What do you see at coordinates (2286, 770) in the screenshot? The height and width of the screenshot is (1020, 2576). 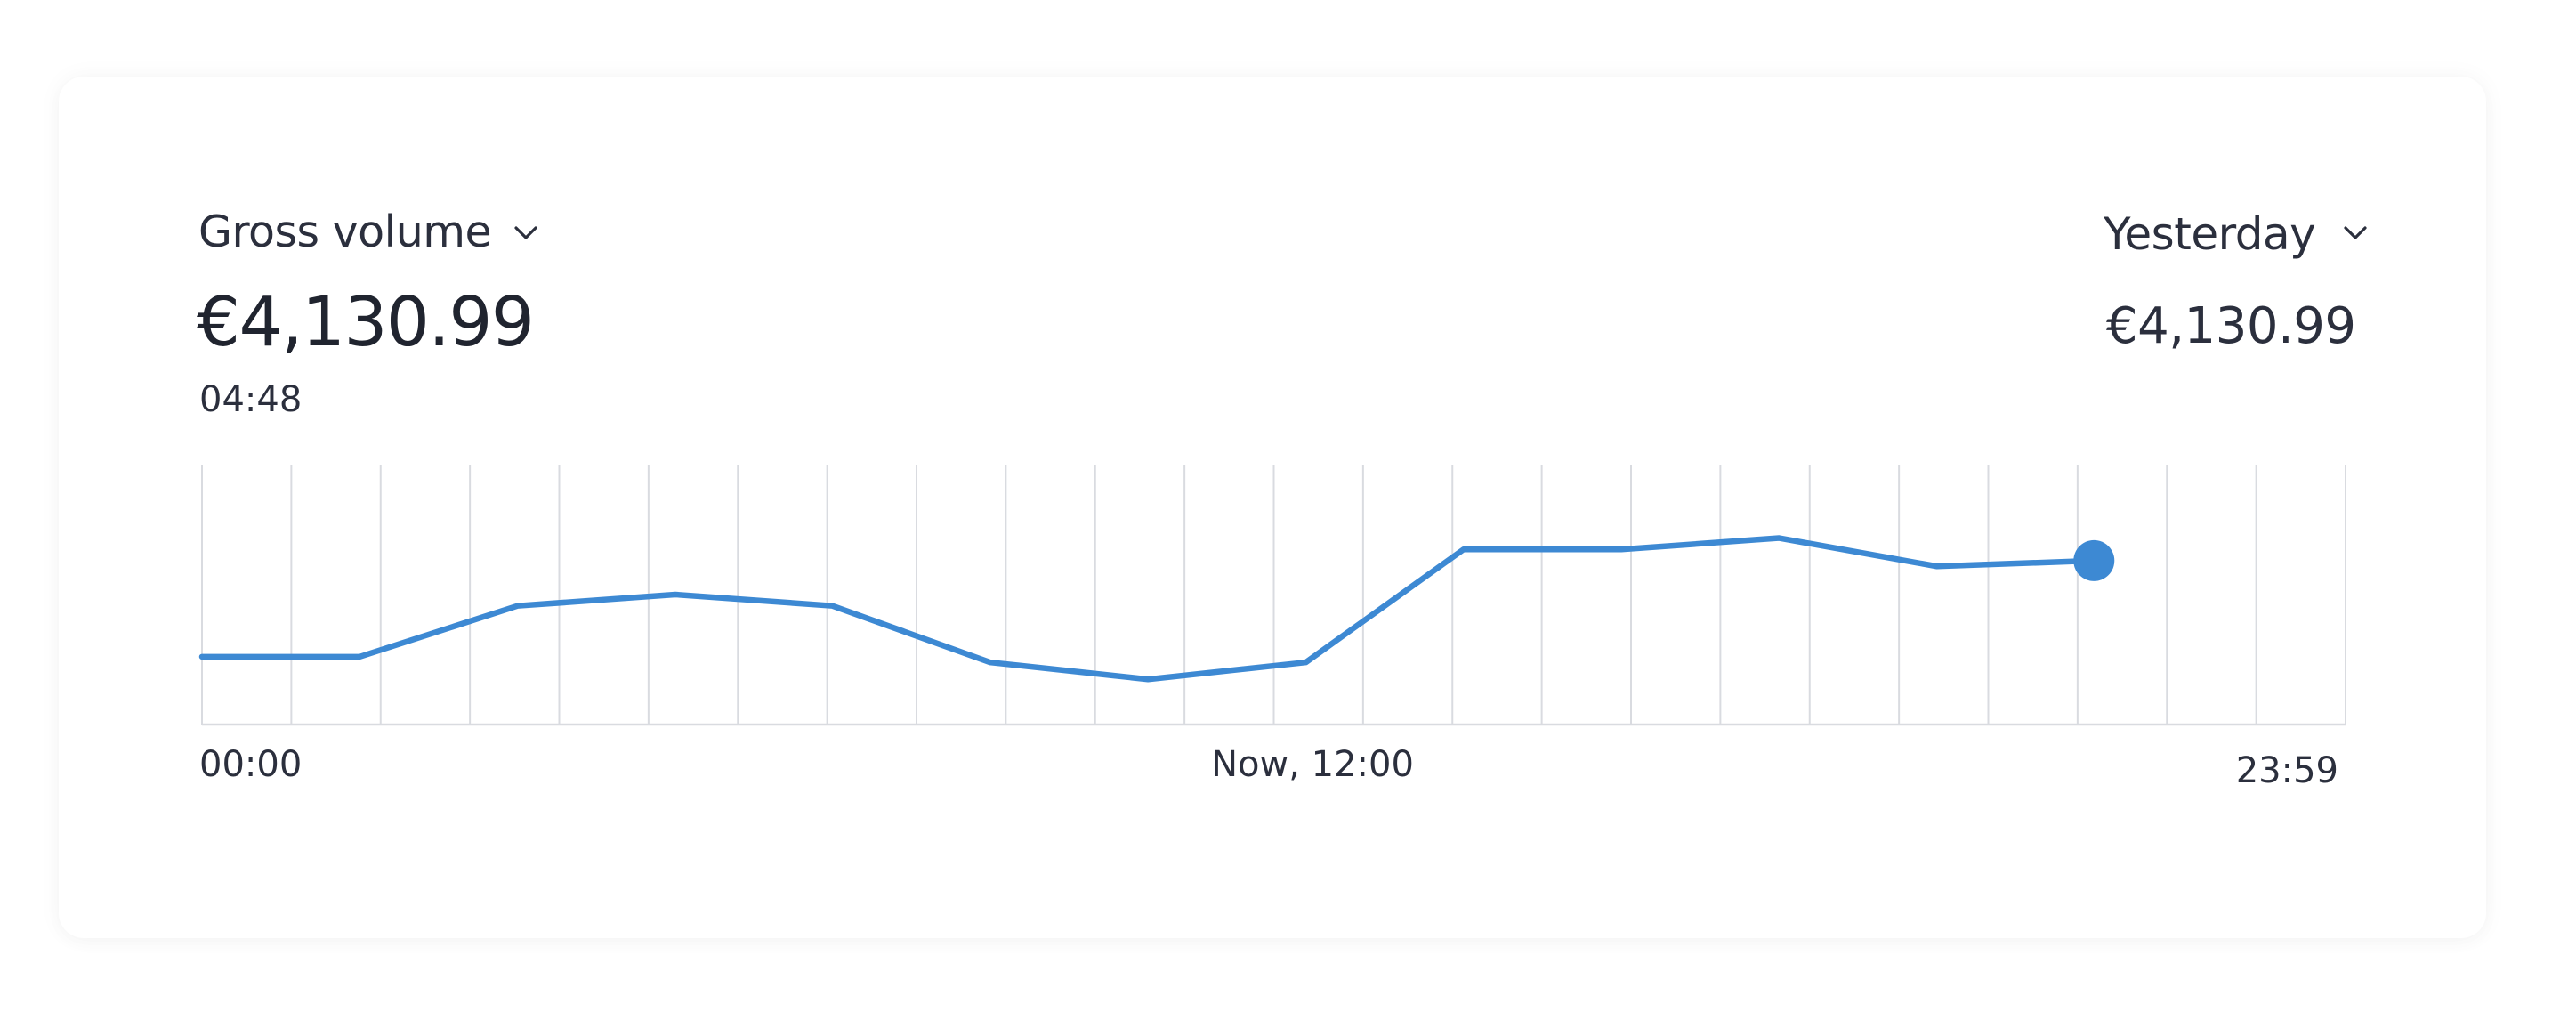 I see `x-tick-label: 23:59` at bounding box center [2286, 770].